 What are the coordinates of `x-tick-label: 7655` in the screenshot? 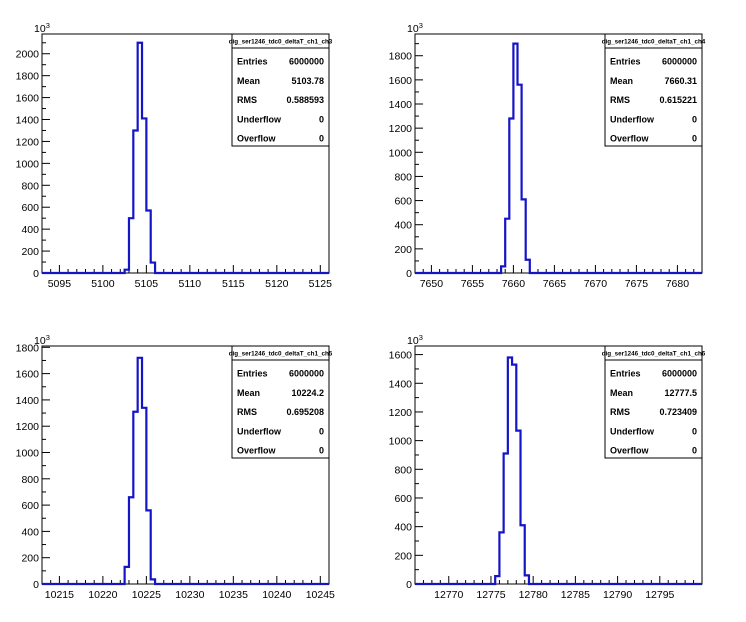 It's located at (473, 284).